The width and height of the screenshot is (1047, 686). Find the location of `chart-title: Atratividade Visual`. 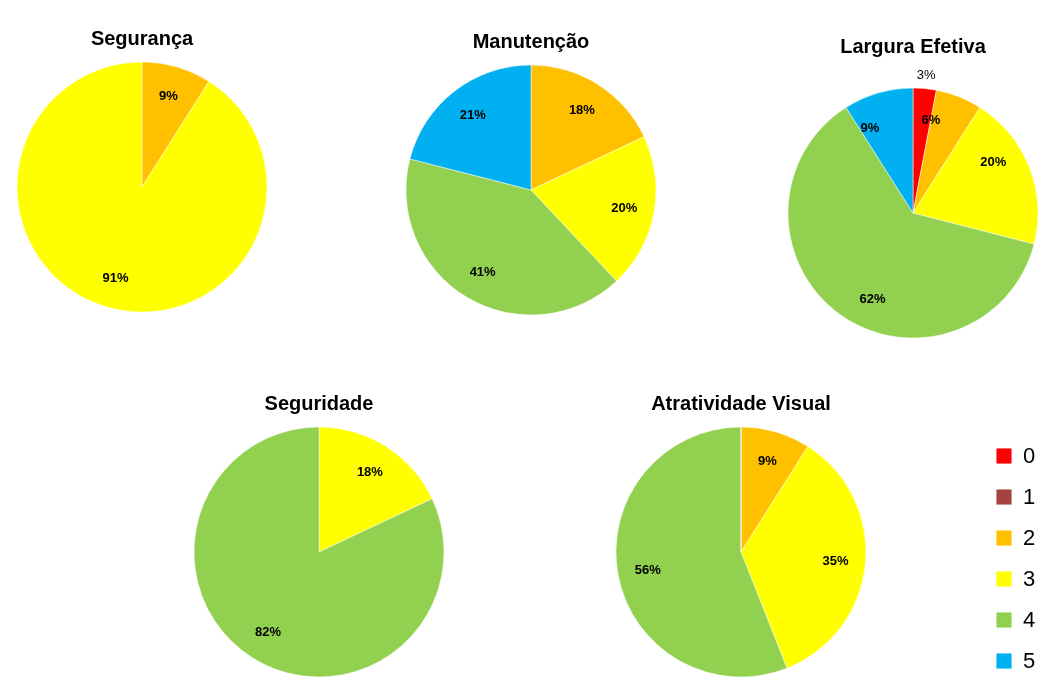

chart-title: Atratividade Visual is located at coordinates (741, 403).